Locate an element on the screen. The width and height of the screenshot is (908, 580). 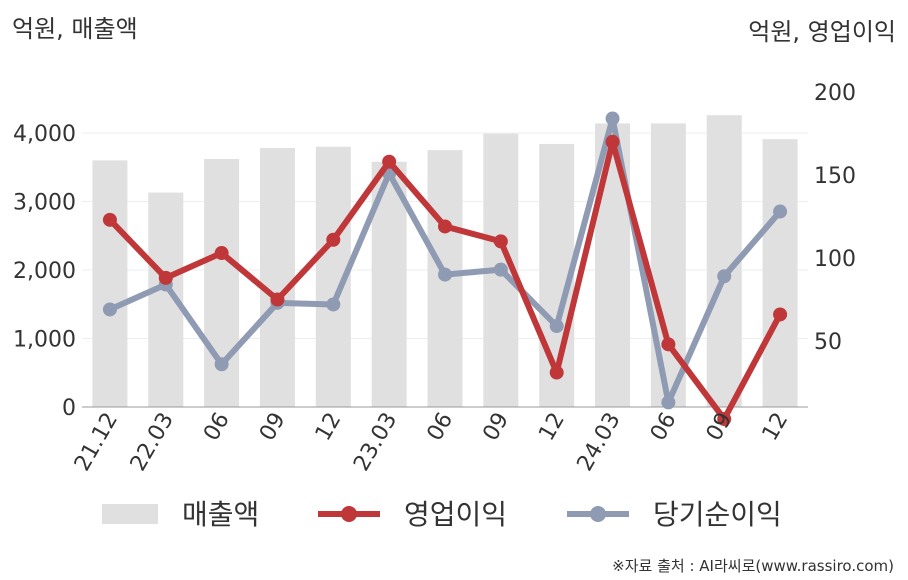
right-tick-label: 150 is located at coordinates (835, 176).